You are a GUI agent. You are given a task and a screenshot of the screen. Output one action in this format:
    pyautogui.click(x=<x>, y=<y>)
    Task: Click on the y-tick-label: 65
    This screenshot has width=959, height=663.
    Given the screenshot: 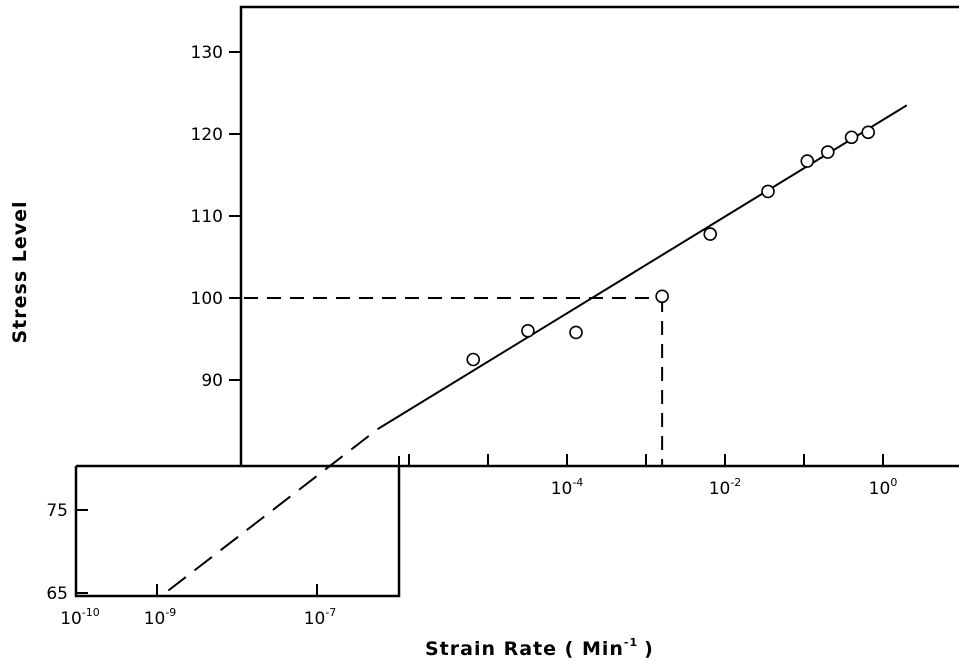 What is the action you would take?
    pyautogui.click(x=57, y=594)
    